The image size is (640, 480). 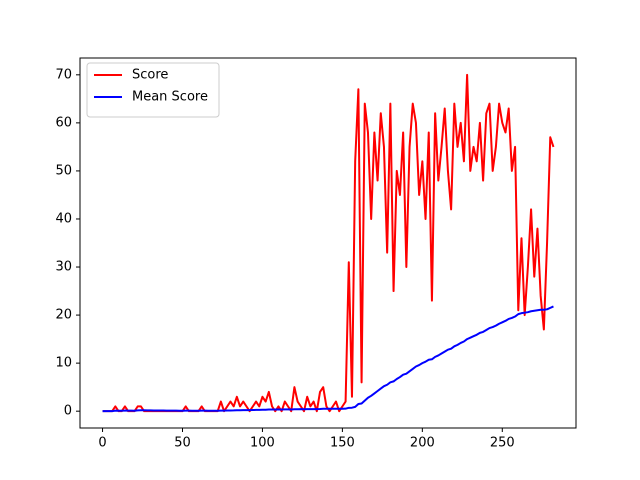 What do you see at coordinates (102, 443) in the screenshot?
I see `x-tick-label: 0` at bounding box center [102, 443].